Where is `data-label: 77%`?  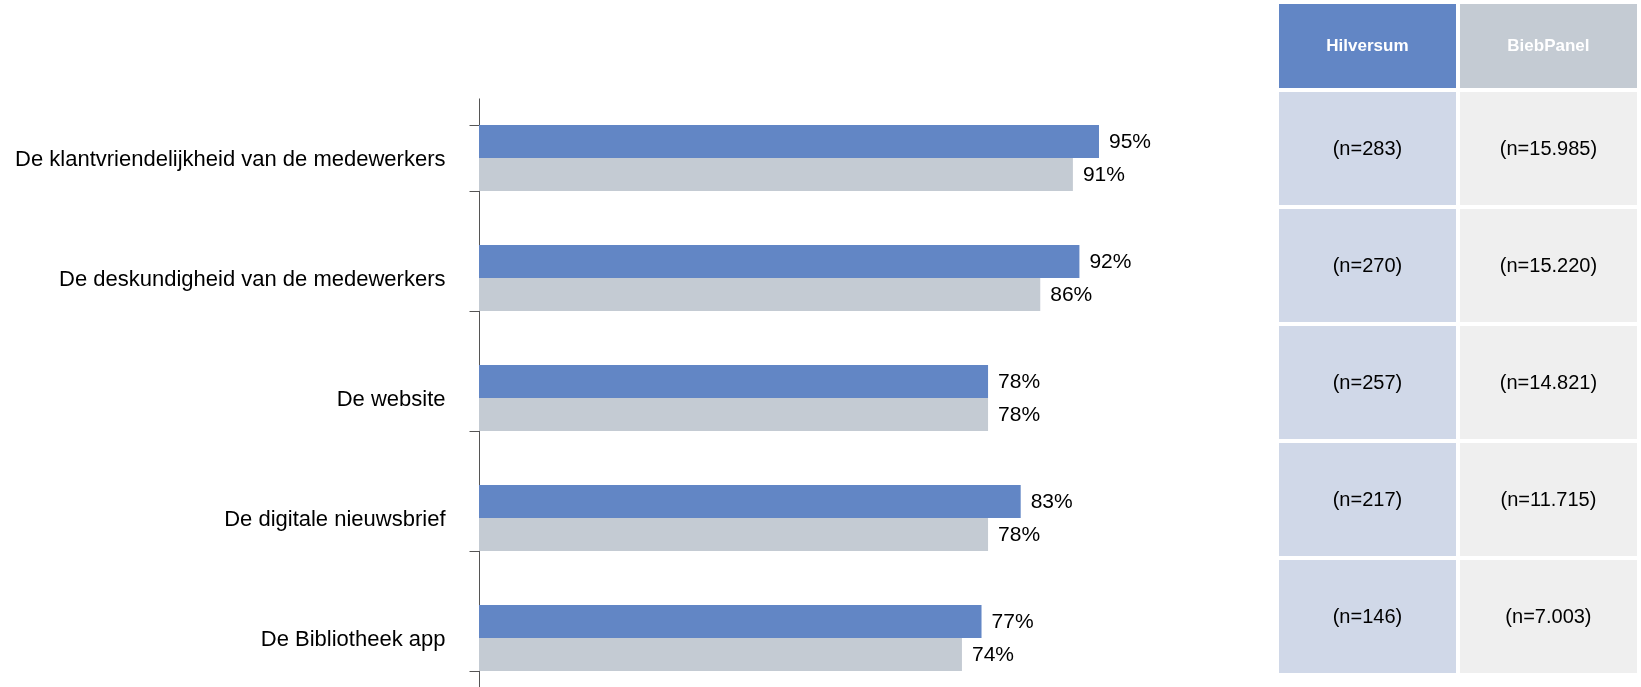
data-label: 77% is located at coordinates (1012, 620).